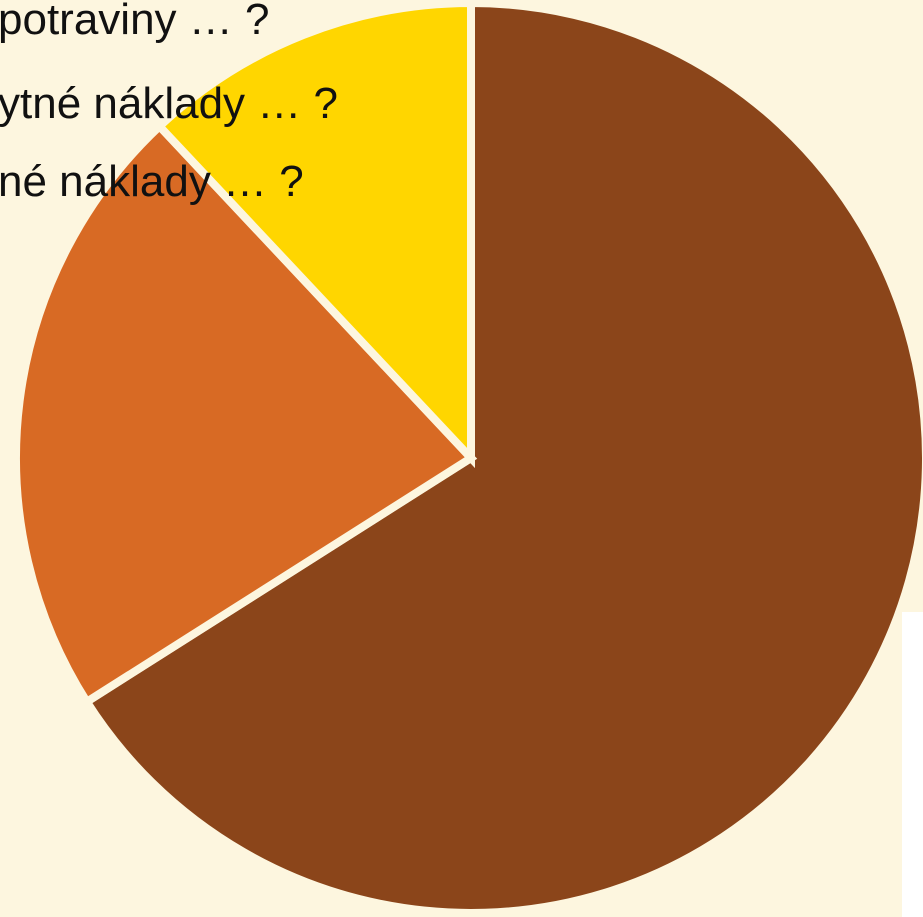 This screenshot has height=917, width=923. I want to click on label-potraviny: potraviny … ?, so click(134, 22).